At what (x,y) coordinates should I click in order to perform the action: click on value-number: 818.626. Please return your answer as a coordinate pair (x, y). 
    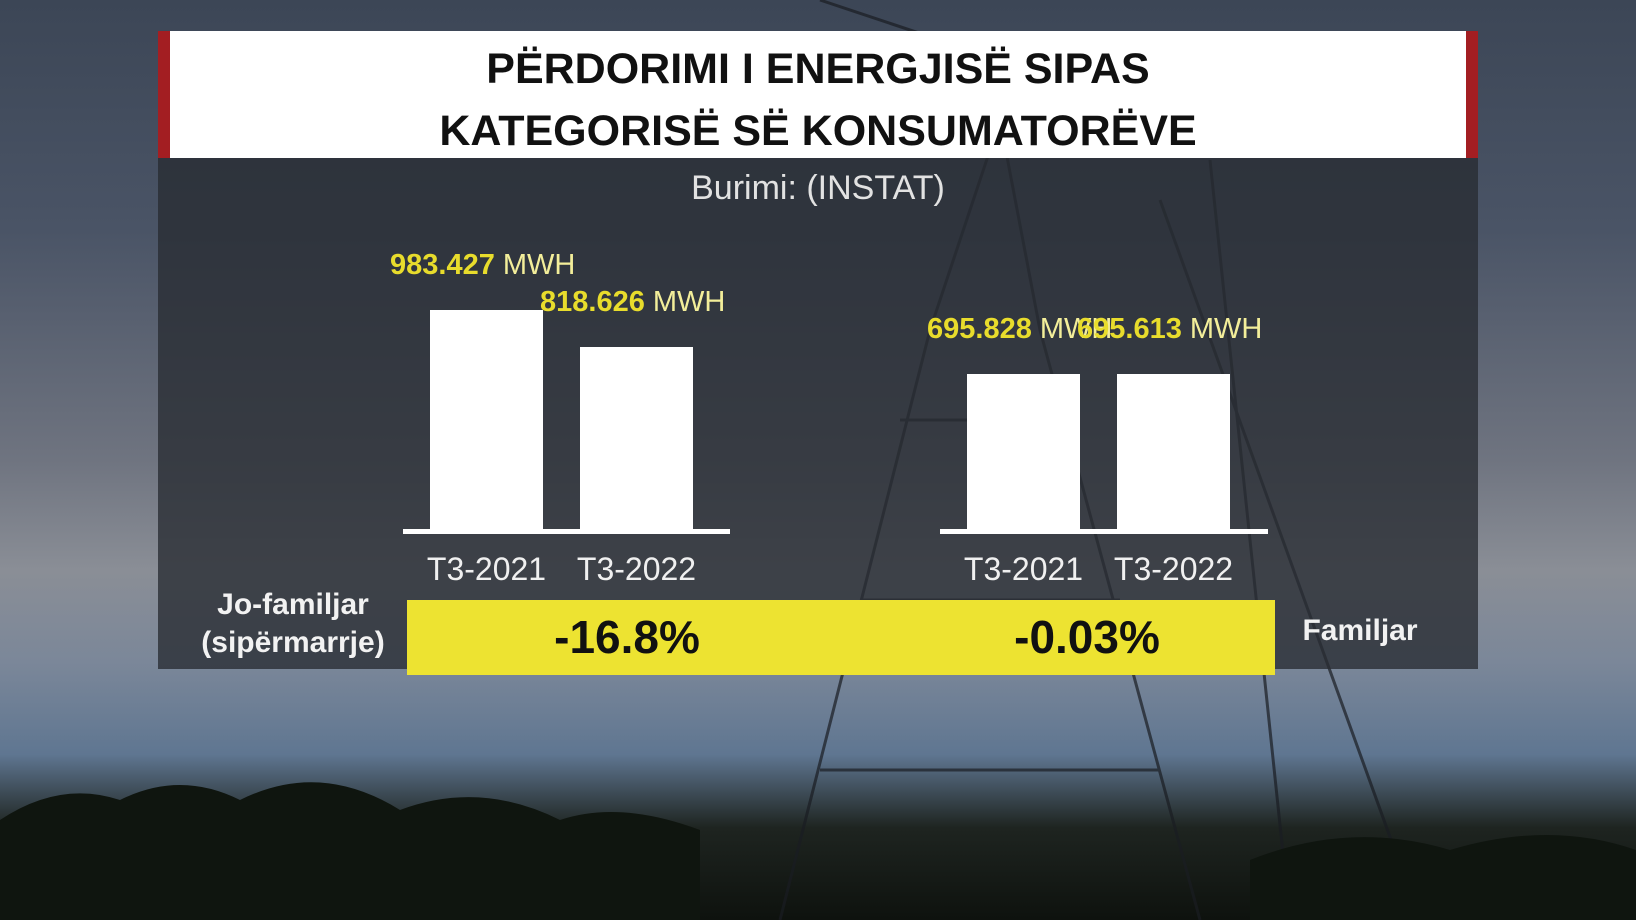
    Looking at the image, I should click on (592, 301).